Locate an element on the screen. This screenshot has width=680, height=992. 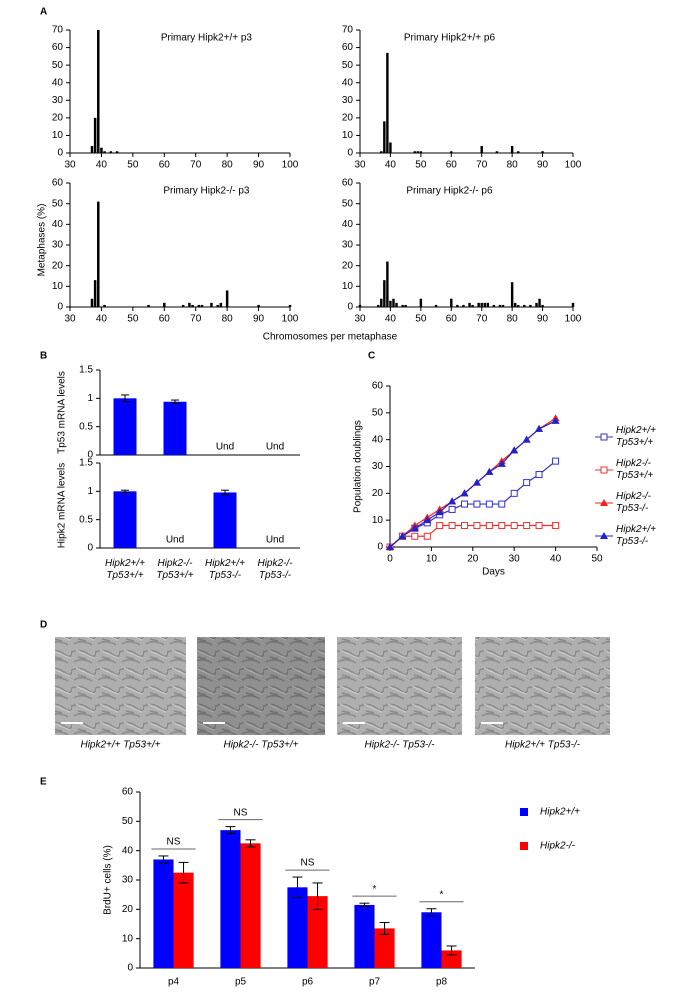
x-axis-label: Days is located at coordinates (493, 572).